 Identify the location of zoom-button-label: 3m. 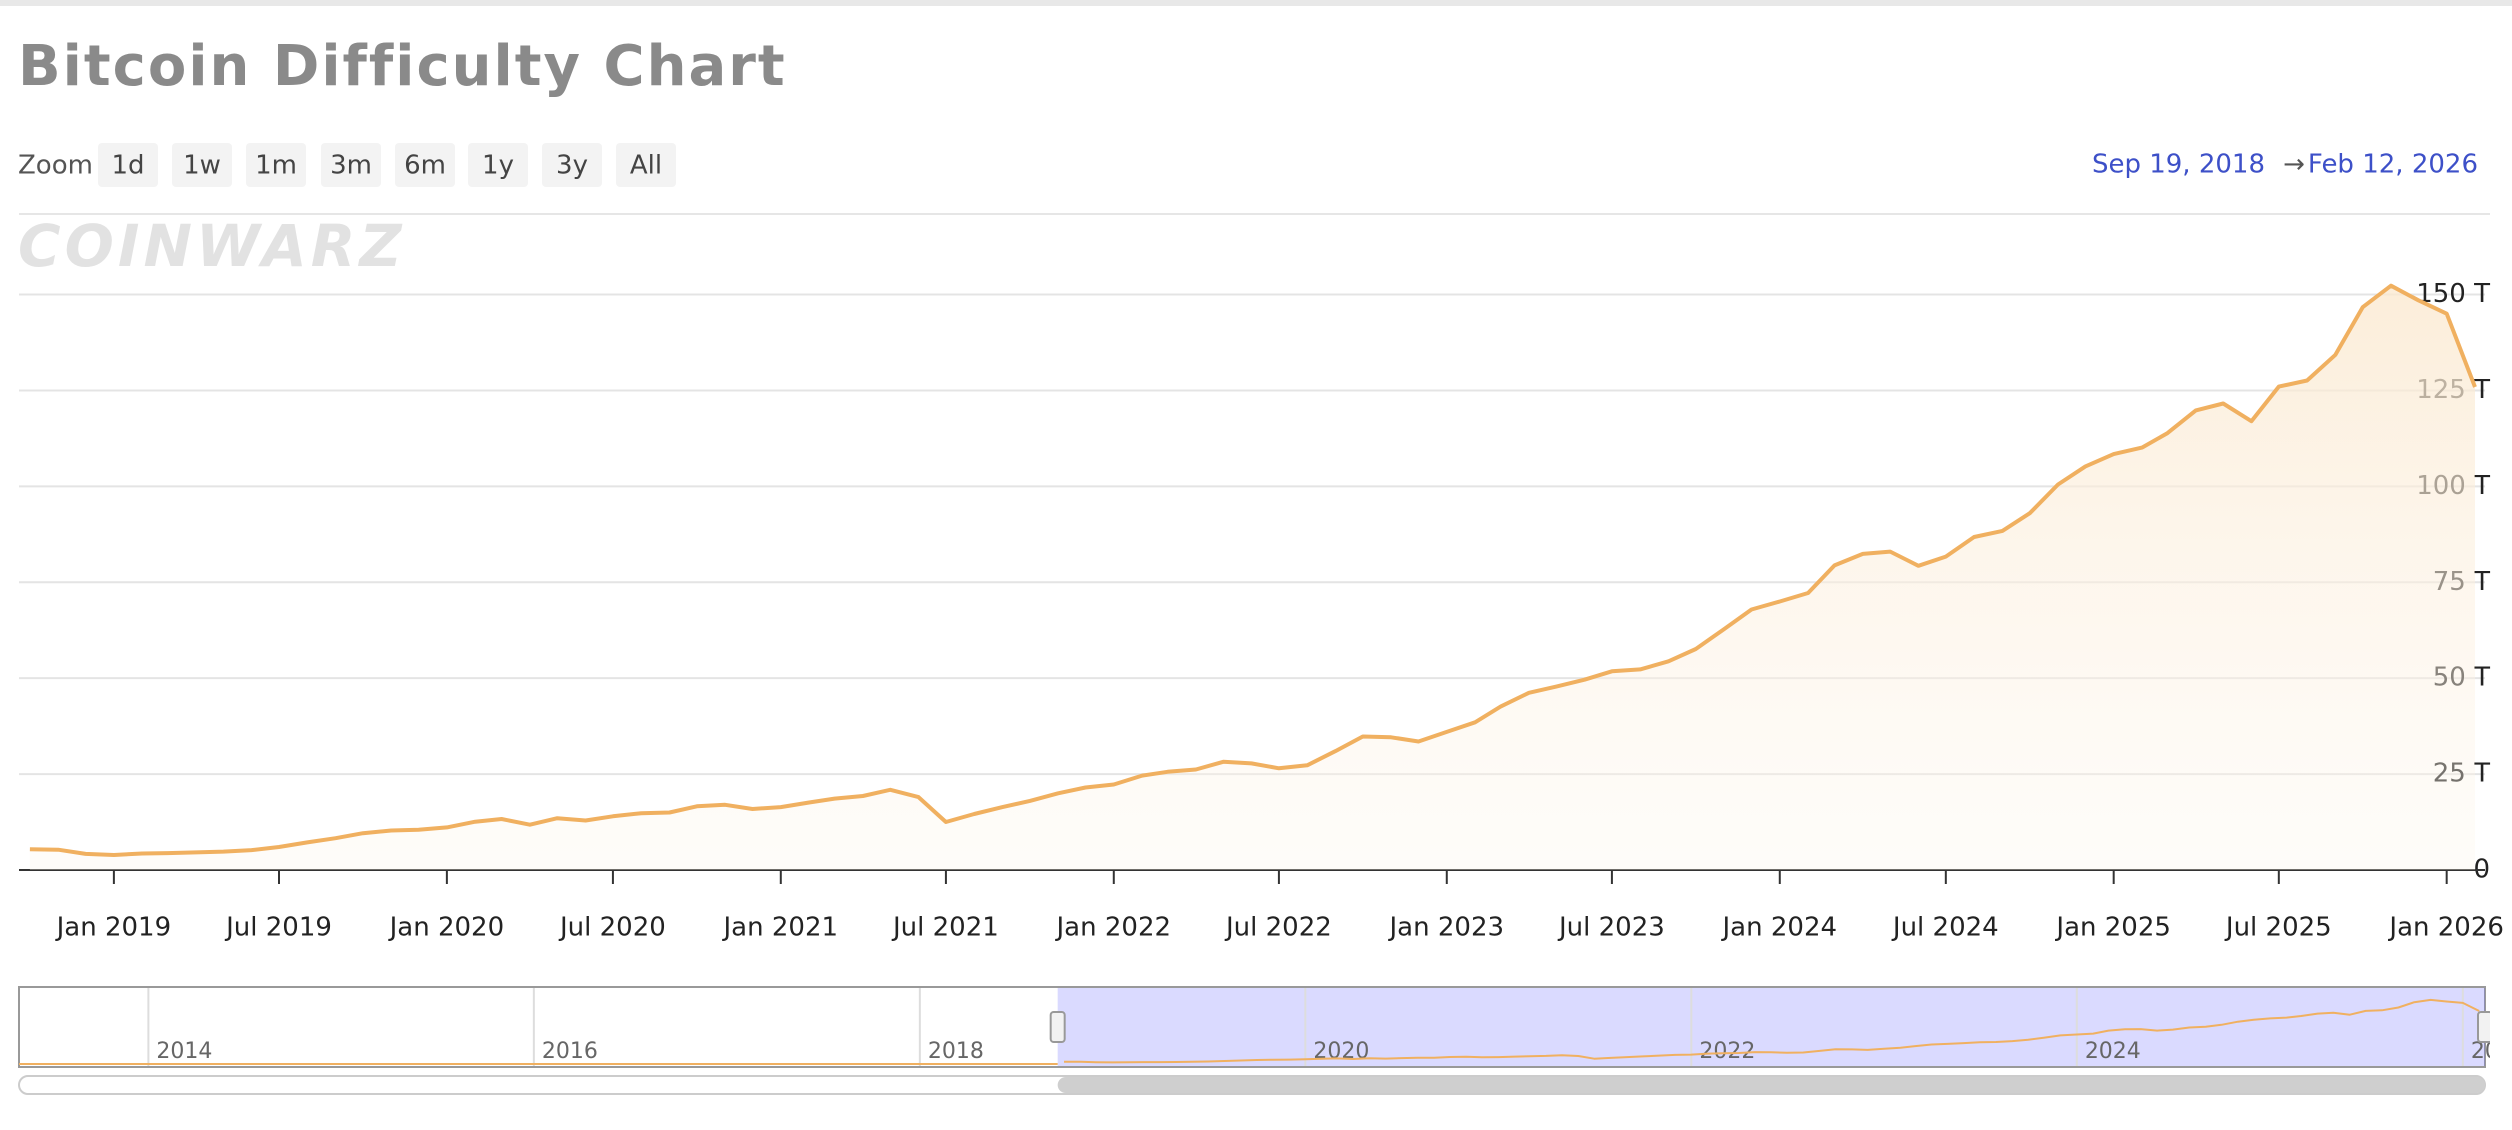
(351, 166).